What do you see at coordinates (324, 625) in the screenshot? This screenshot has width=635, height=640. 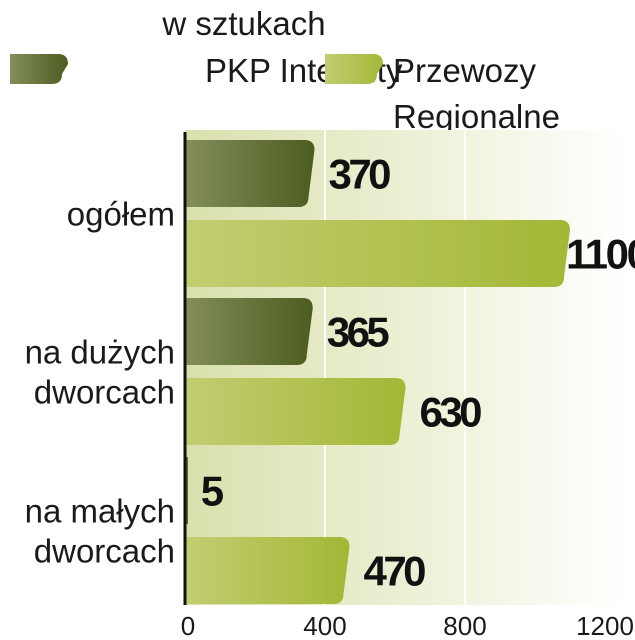 I see `x-tick-label: 400` at bounding box center [324, 625].